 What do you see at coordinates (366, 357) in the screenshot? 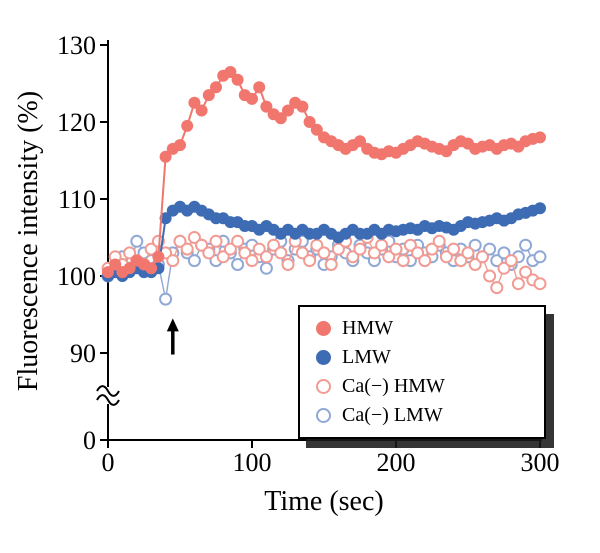
I see `legend-label: LMW` at bounding box center [366, 357].